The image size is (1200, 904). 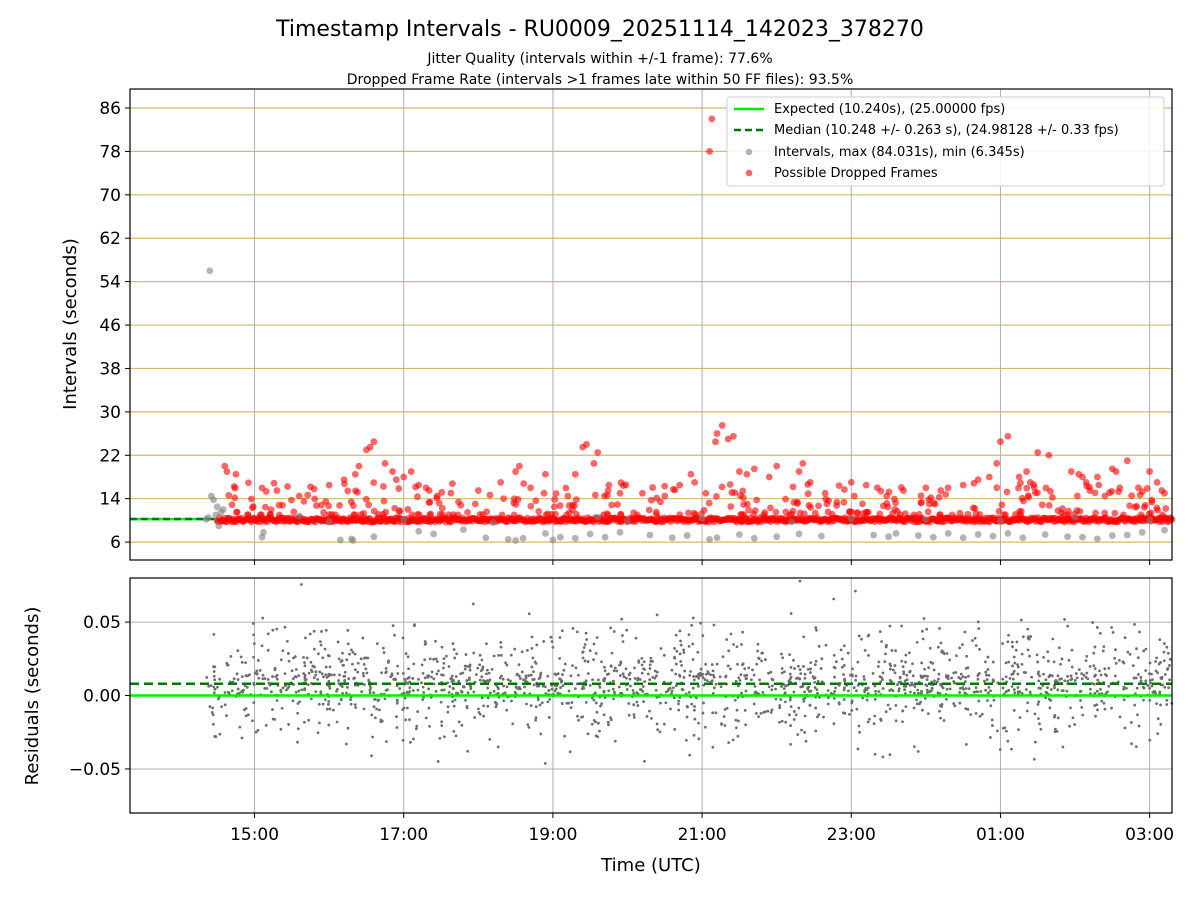 What do you see at coordinates (403, 835) in the screenshot?
I see `bottom-xtick-label: 17:00` at bounding box center [403, 835].